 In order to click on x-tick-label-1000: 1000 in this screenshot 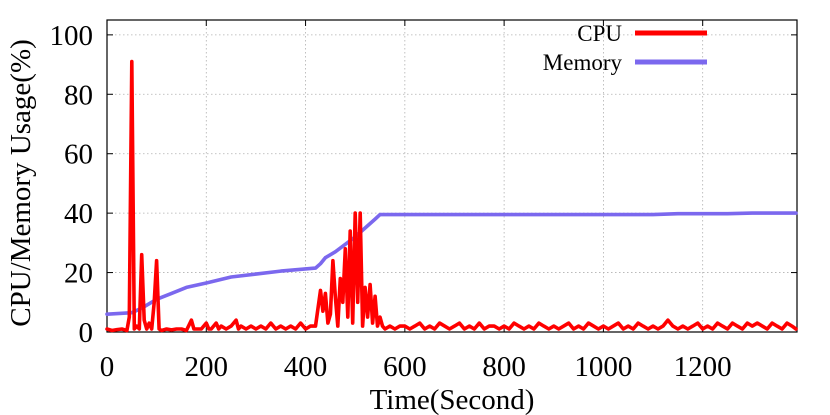, I will do `click(603, 367)`.